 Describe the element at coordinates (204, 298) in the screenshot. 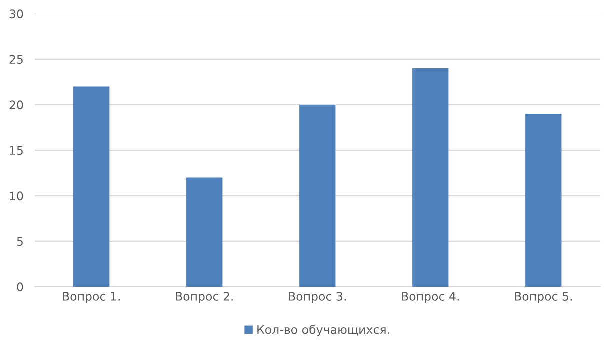

I see `x-tick-label: Вопрос 2.` at that location.